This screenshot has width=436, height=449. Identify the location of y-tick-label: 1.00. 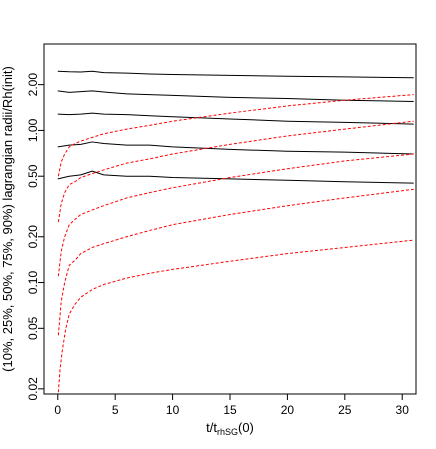
(33, 130).